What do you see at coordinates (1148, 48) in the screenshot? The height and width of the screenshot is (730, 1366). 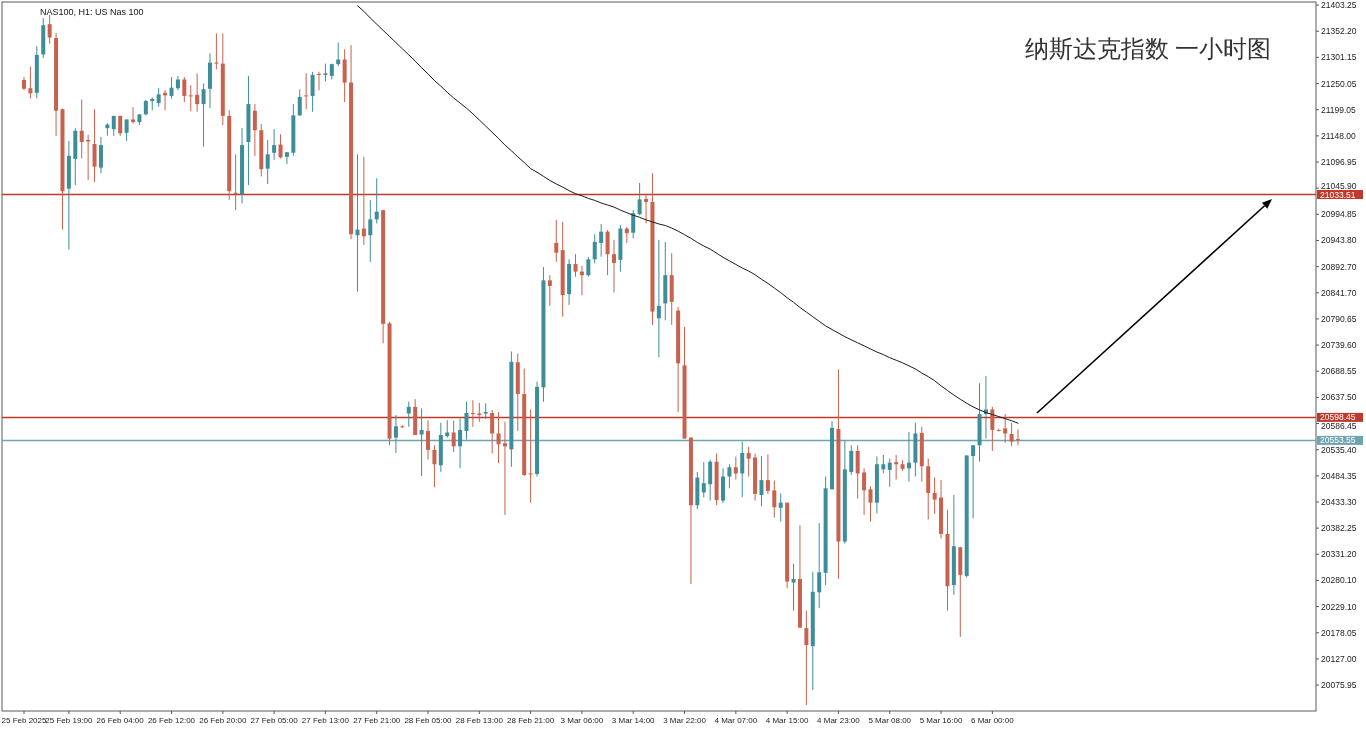 I see `title: 纳斯达克指数 一小时图` at bounding box center [1148, 48].